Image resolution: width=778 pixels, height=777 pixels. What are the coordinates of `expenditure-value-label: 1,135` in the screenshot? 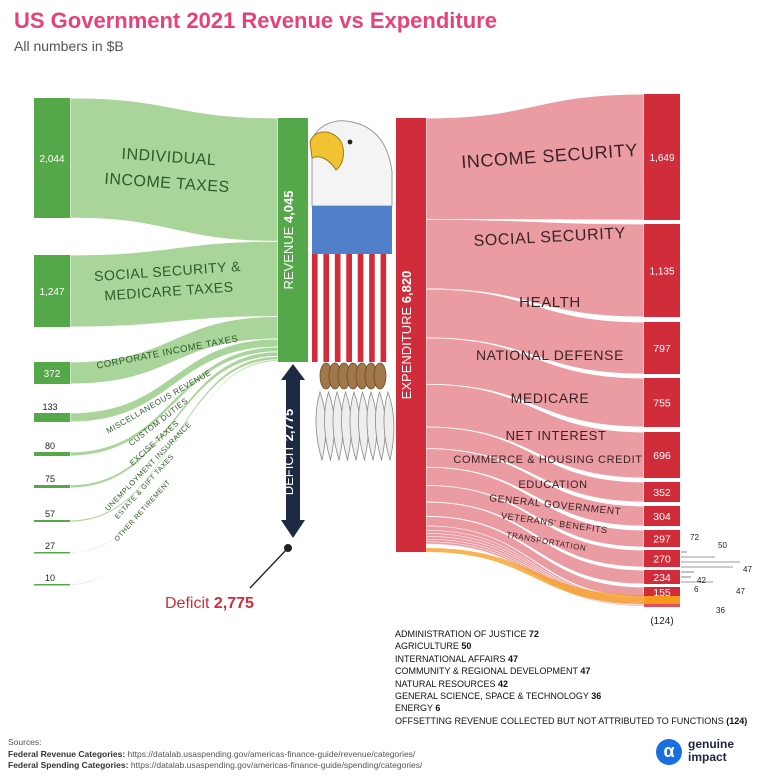 It's located at (661, 272).